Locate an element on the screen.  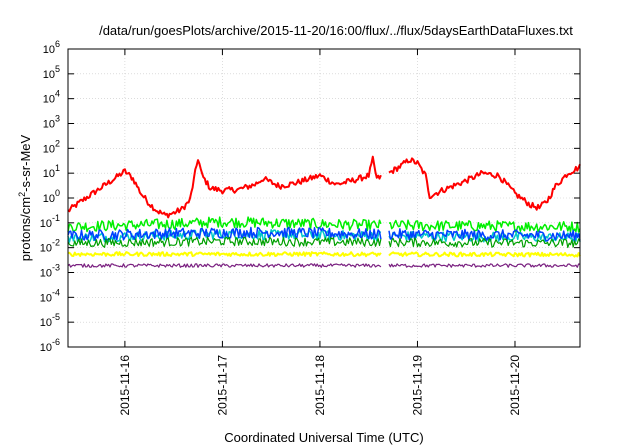
y-tick-label: 10⁵ is located at coordinates (51, 72).